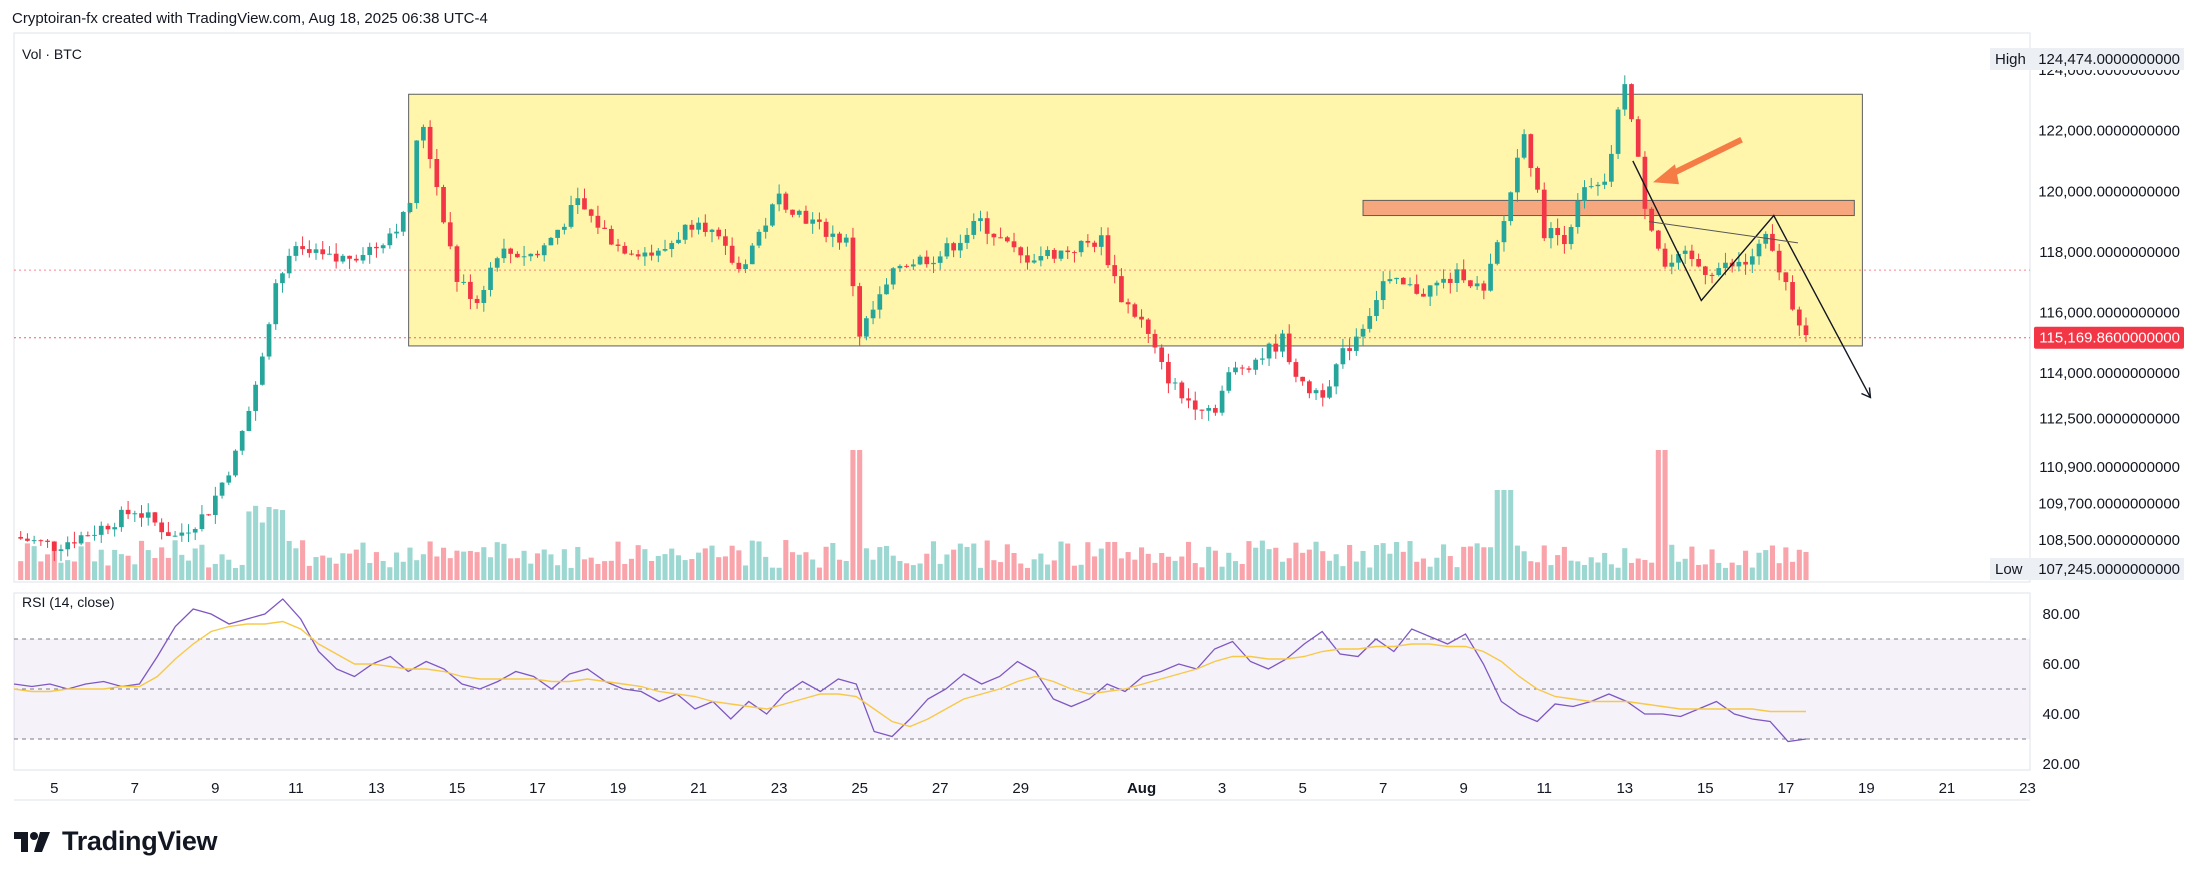 The width and height of the screenshot is (2204, 878). What do you see at coordinates (537, 788) in the screenshot?
I see `time-tick-label: 17` at bounding box center [537, 788].